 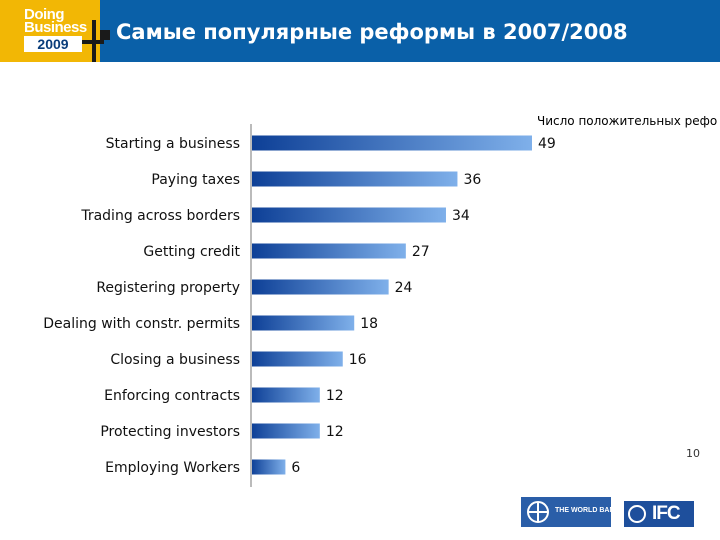 I want to click on category-label: Getting credit, so click(x=191, y=252).